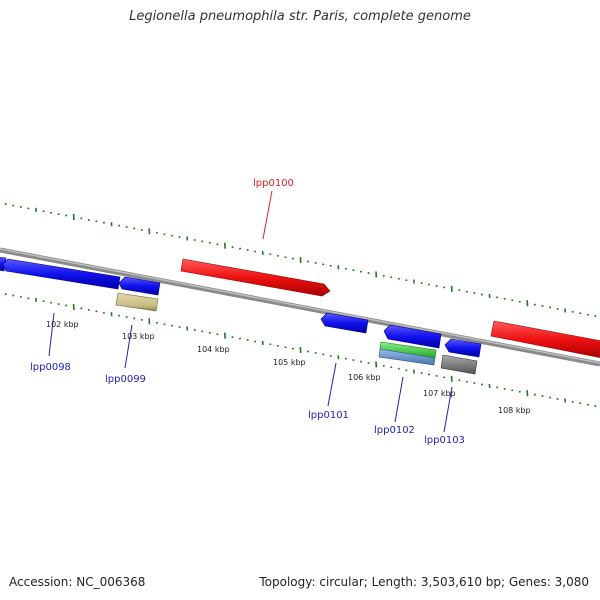 Image resolution: width=600 pixels, height=600 pixels. I want to click on gene-forward-right, so click(545, 339).